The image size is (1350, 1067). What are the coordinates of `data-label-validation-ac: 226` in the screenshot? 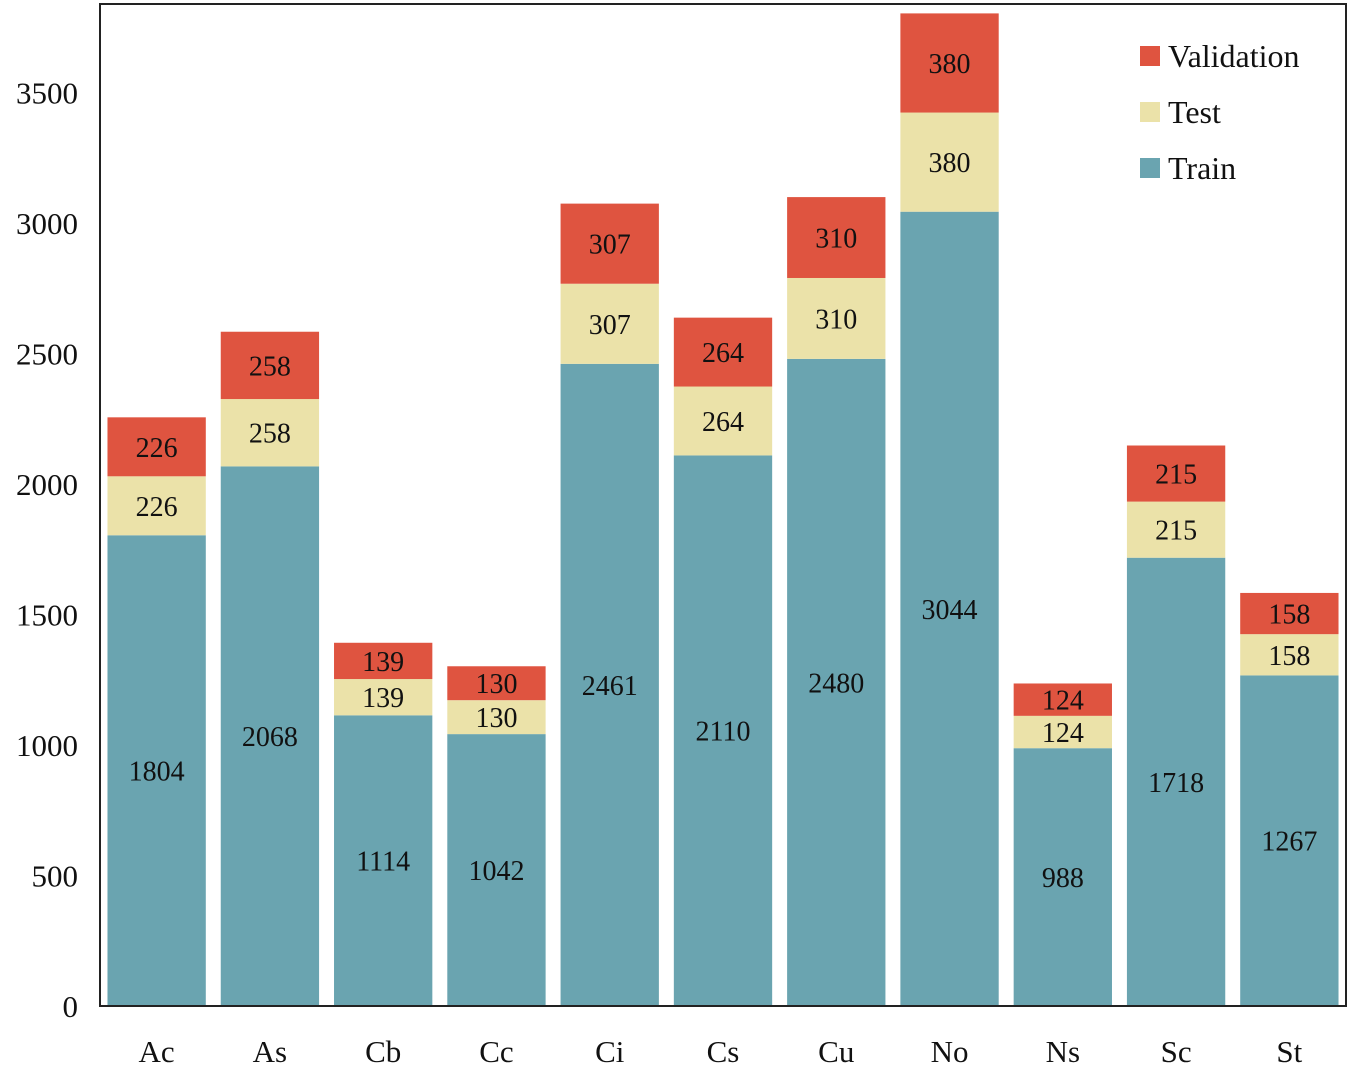 It's located at (157, 448).